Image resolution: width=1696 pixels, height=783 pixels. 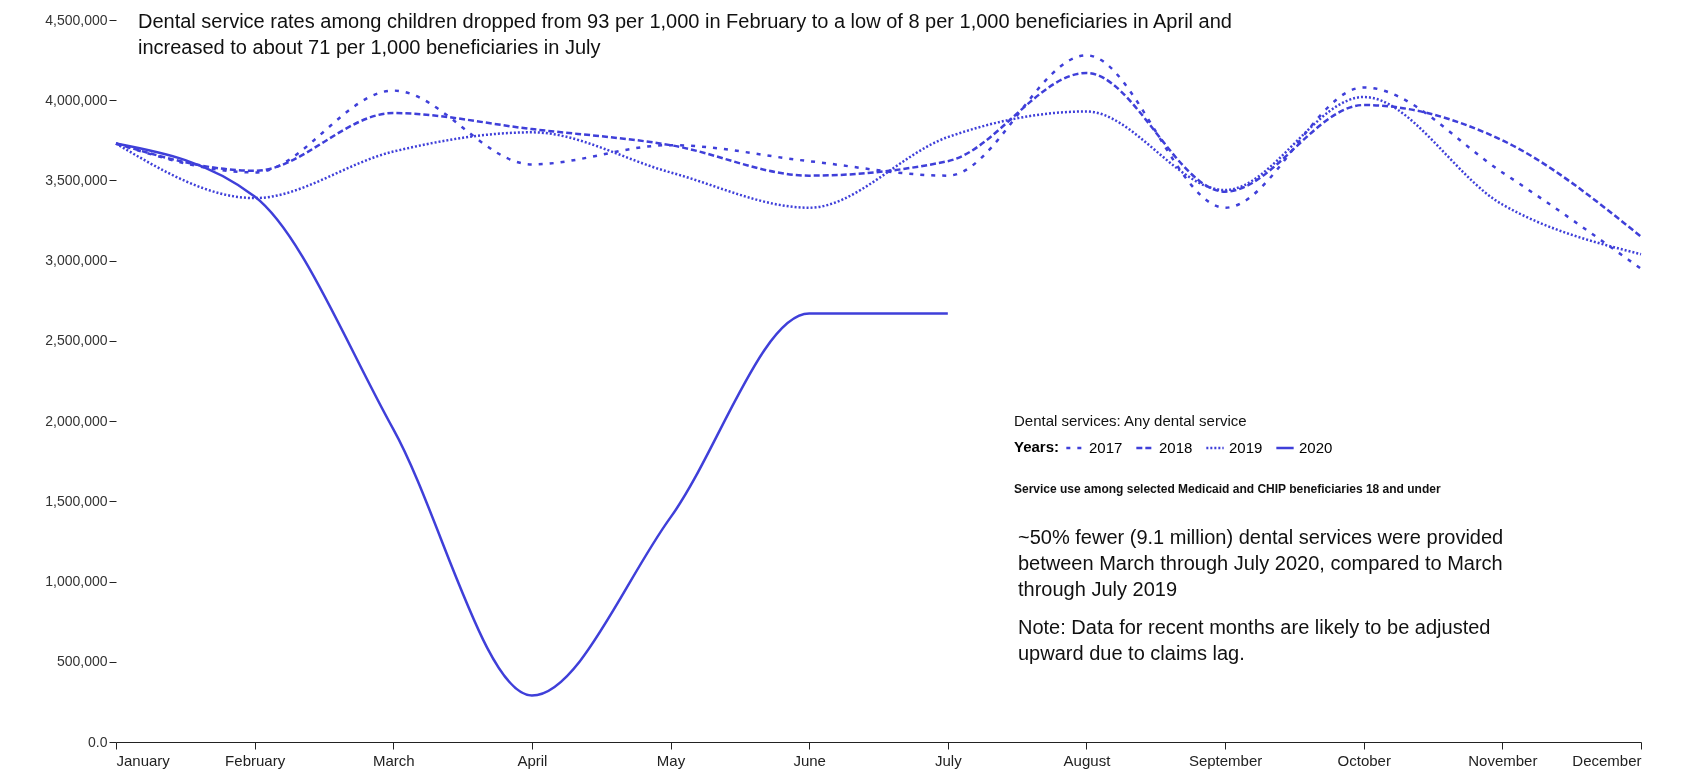 I want to click on annotation: Service use among selected Medicaid and CHIP beneficiaries 18 and under, so click(x=1227, y=489).